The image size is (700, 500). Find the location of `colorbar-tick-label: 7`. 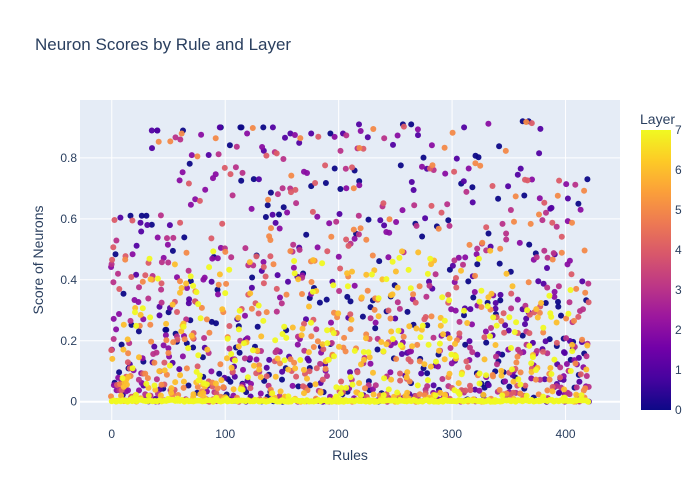

colorbar-tick-label: 7 is located at coordinates (678, 130).